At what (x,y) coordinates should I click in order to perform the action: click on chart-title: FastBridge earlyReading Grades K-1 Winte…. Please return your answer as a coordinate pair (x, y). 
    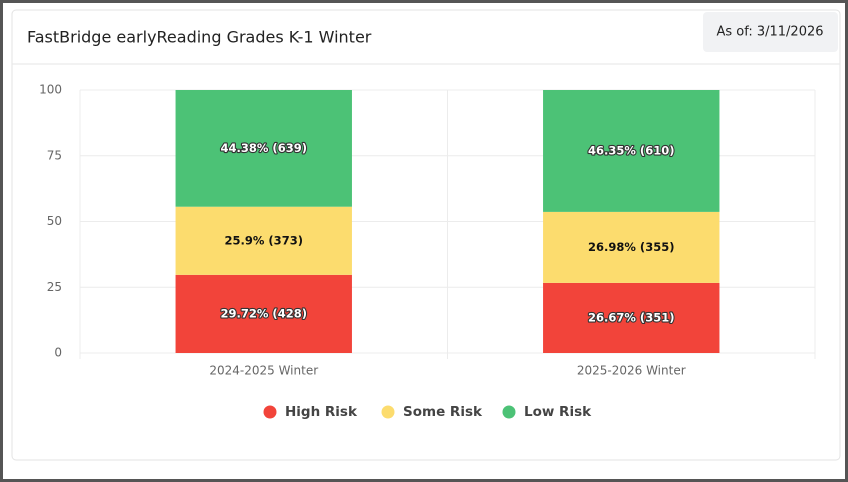
    Looking at the image, I should click on (199, 37).